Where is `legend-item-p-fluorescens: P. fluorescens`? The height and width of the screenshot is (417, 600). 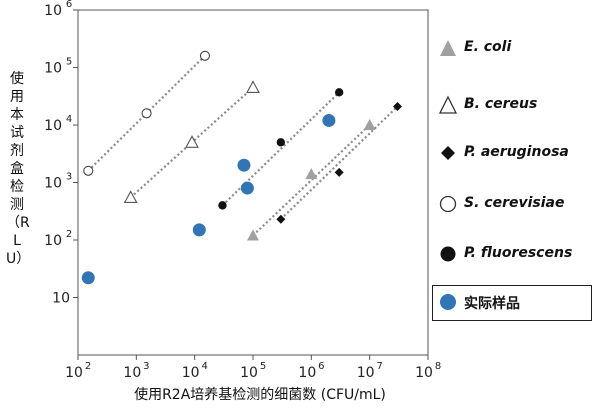 legend-item-p-fluorescens: P. fluorescens is located at coordinates (518, 255).